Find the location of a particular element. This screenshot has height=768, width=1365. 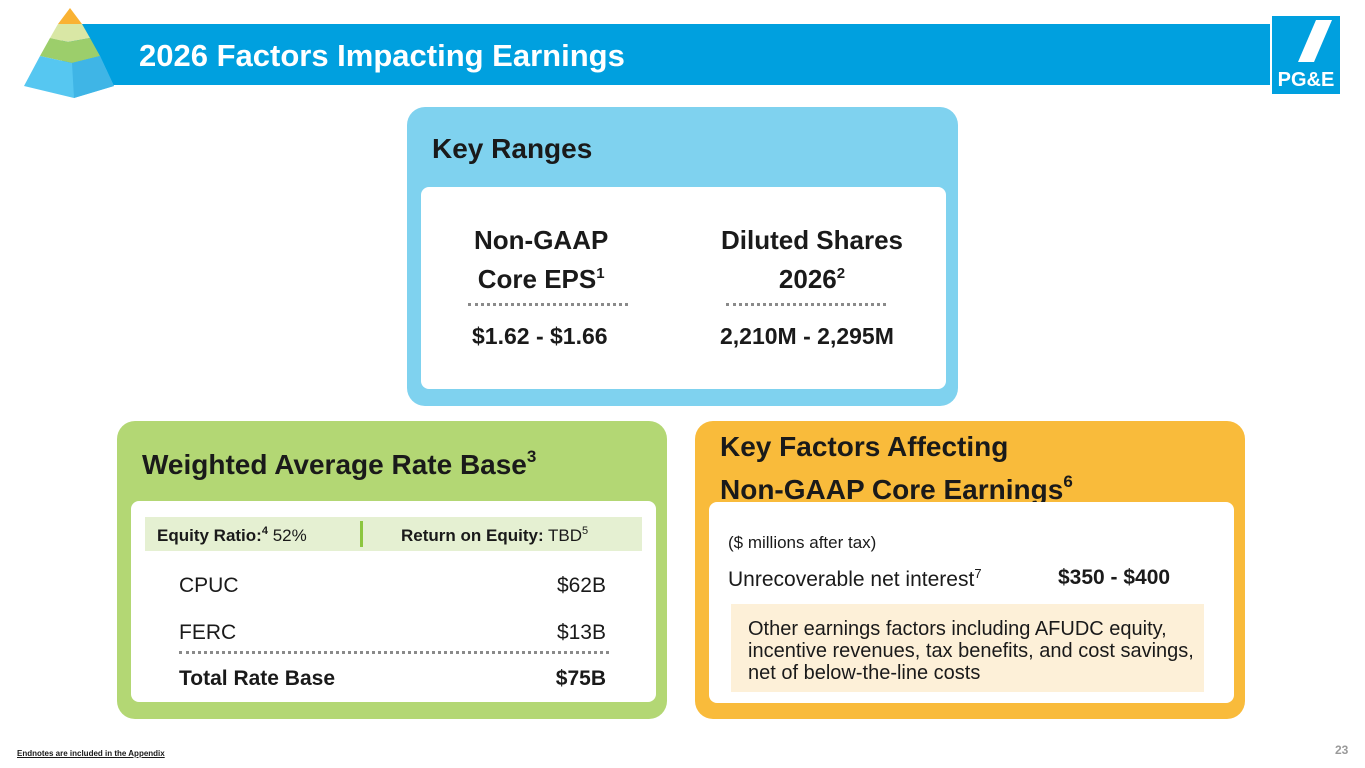

svg-text: PG&E is located at coordinates (1306, 80).